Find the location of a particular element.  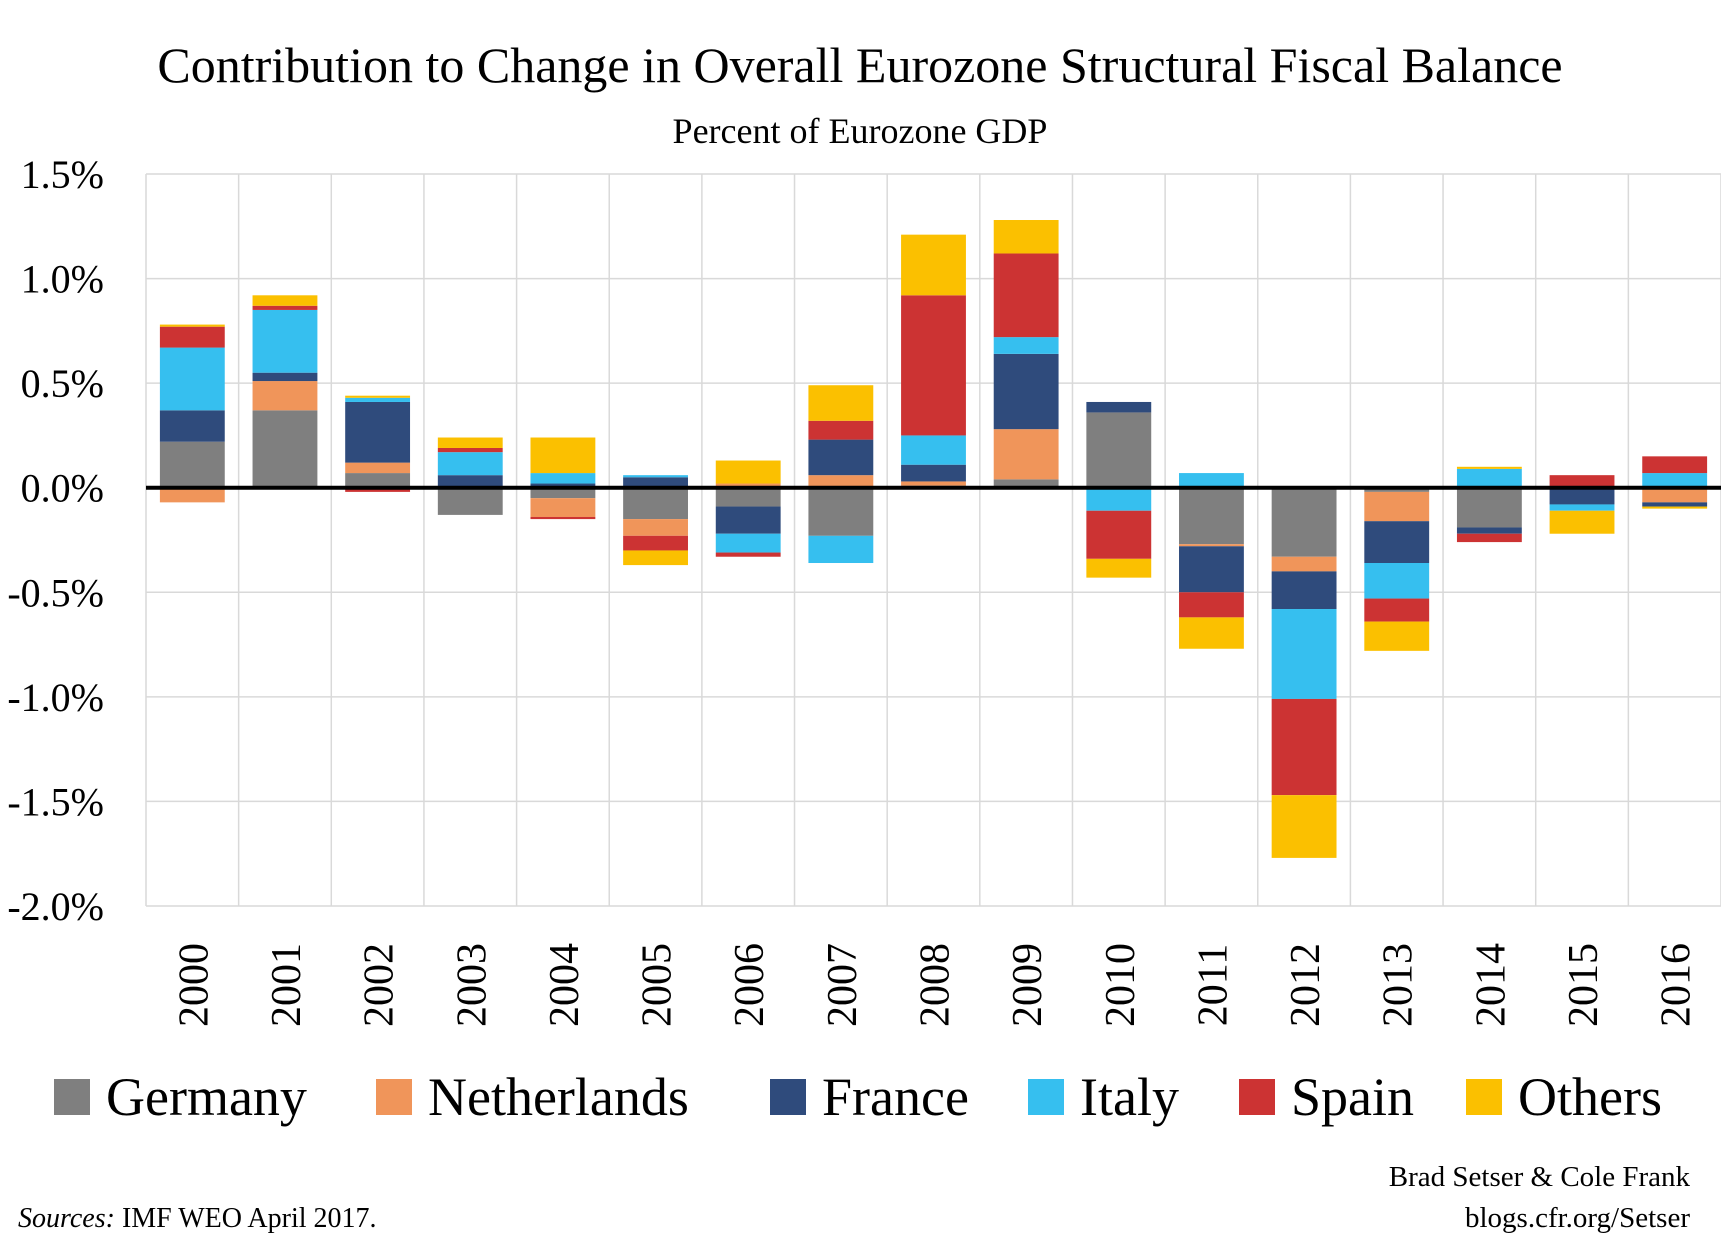

legend-swatch-netherlands is located at coordinates (394, 1097).